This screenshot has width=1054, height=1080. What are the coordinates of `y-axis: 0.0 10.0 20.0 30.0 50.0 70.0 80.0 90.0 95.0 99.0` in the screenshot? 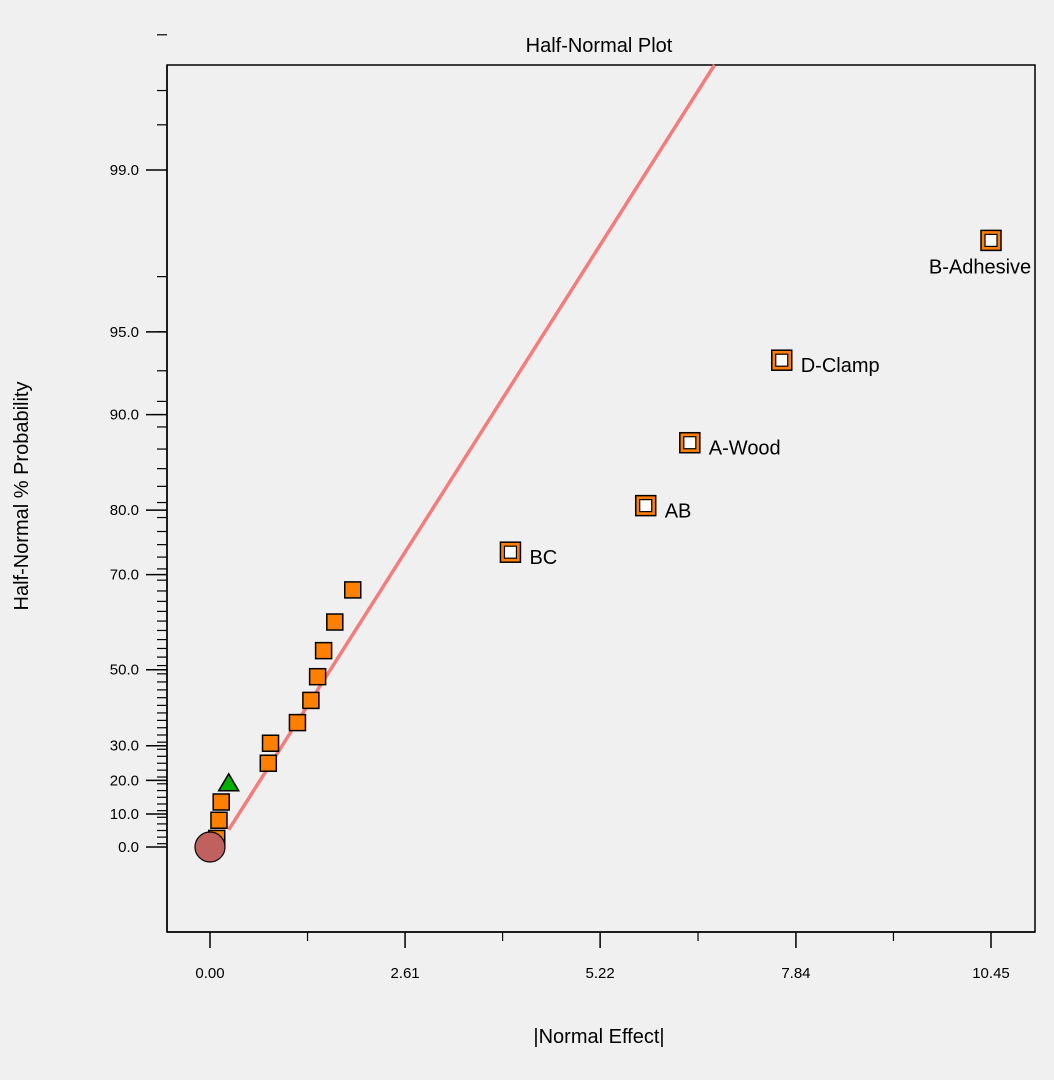 It's located at (139, 483).